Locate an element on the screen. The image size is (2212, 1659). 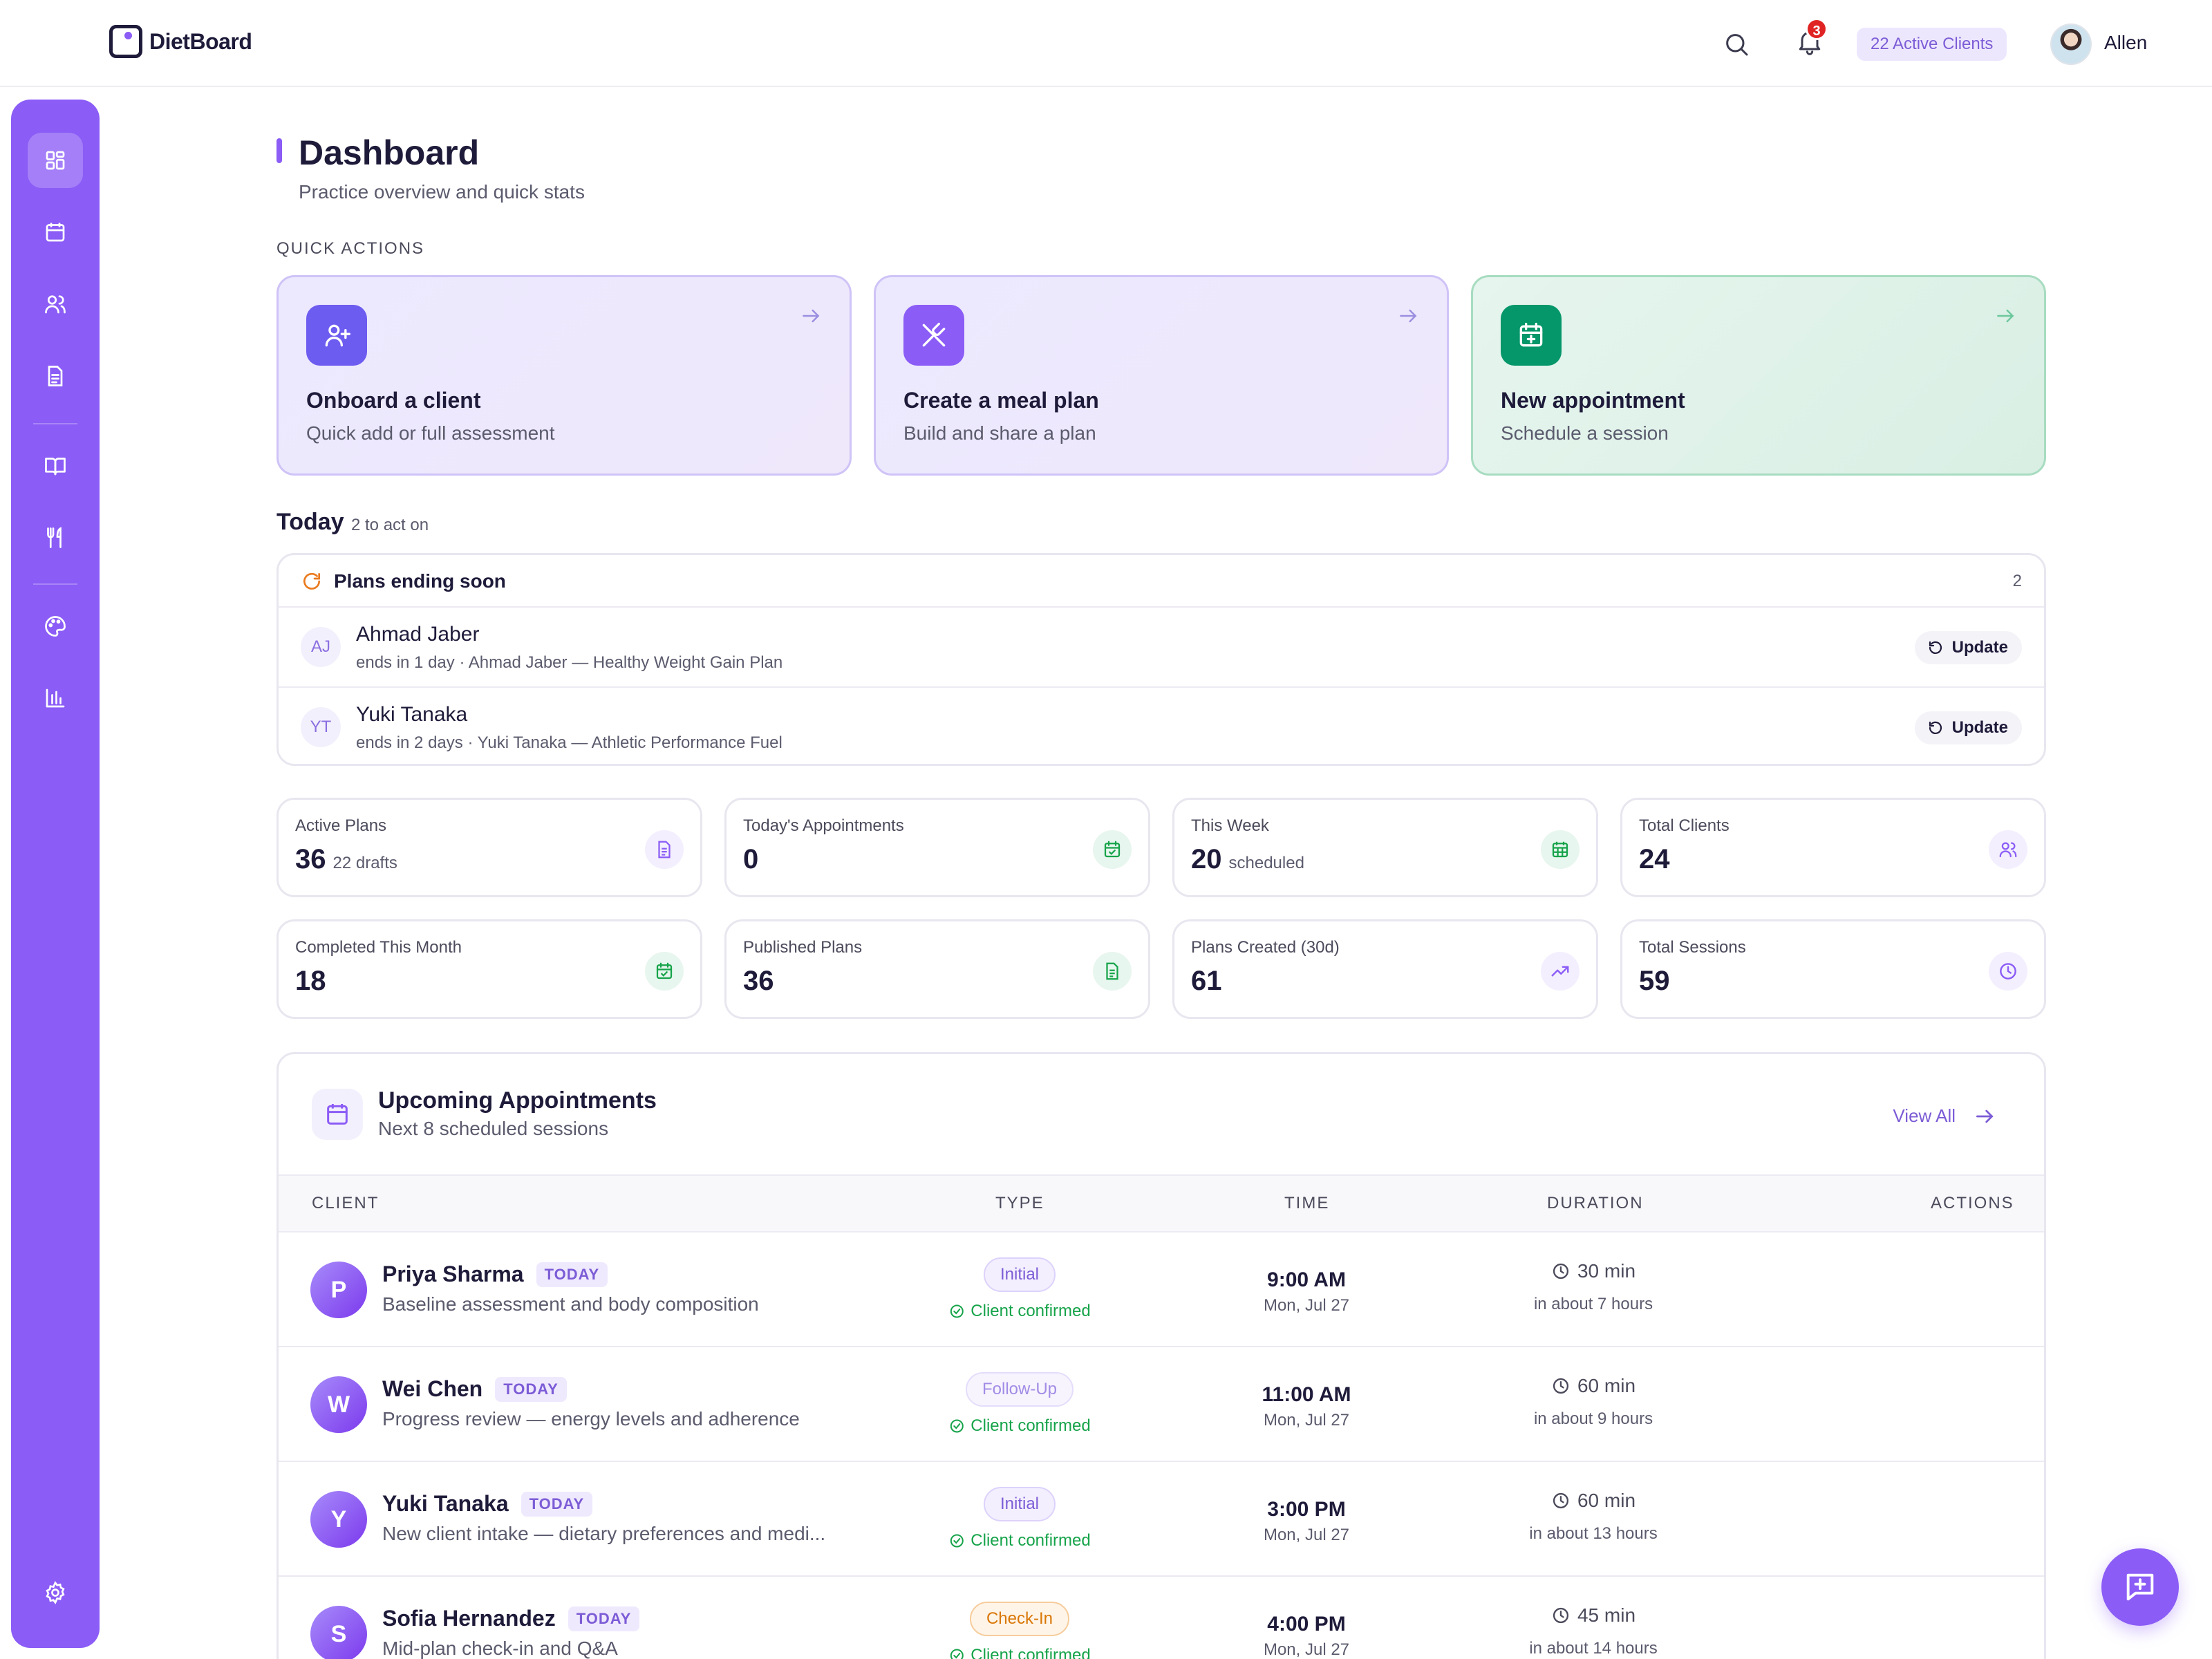
stat-total-clients: Total Clients 24 is located at coordinates (1833, 847).